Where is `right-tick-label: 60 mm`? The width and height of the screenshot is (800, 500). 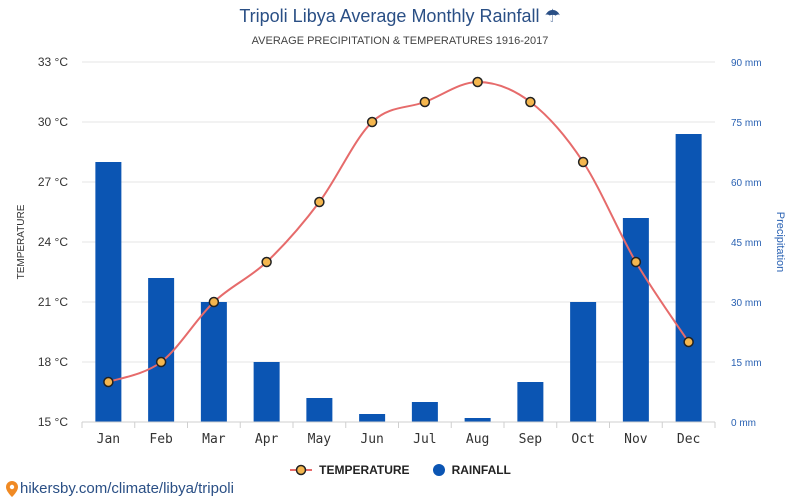
right-tick-label: 60 mm is located at coordinates (746, 183).